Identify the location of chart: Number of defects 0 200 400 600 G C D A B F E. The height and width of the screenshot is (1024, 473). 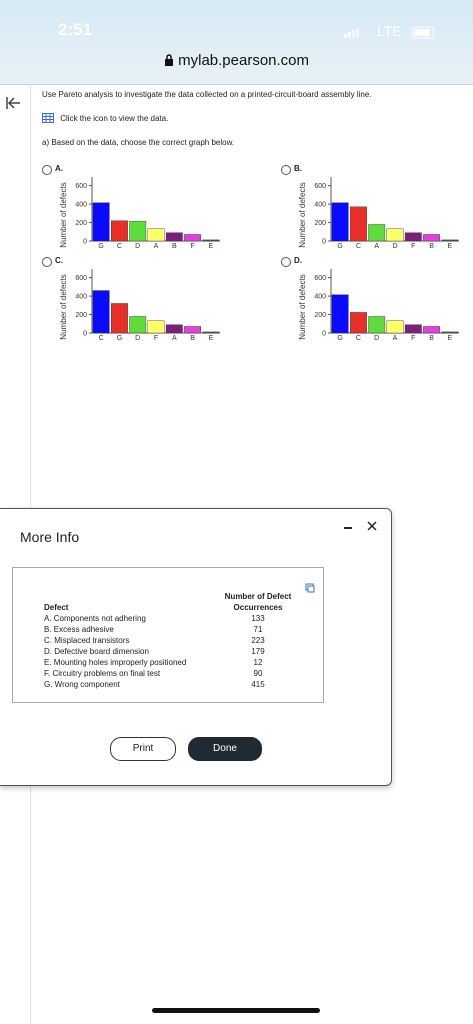
(139, 213).